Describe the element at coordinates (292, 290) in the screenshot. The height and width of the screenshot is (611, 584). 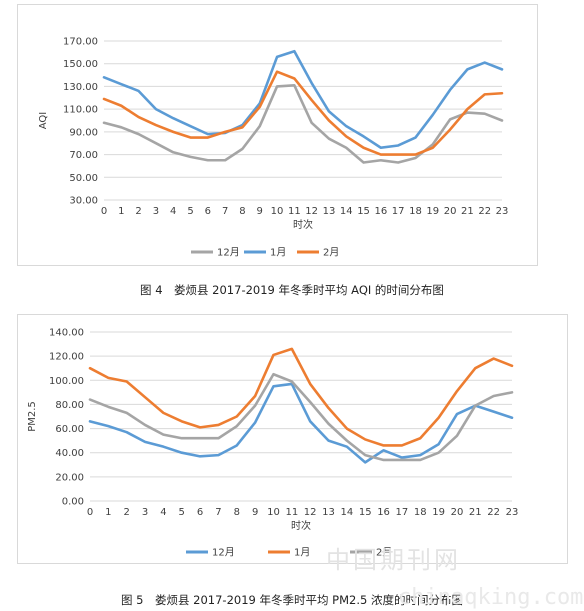
I see `figure-4-caption: 图 4 娄烦县 2017-2019 年冬季时平均 AQI 的时间分布图` at that location.